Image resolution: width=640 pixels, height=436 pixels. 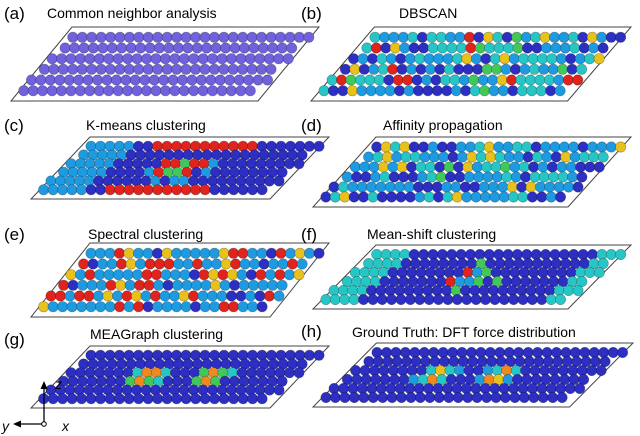 I want to click on panel-label-d: (d), so click(x=311, y=125).